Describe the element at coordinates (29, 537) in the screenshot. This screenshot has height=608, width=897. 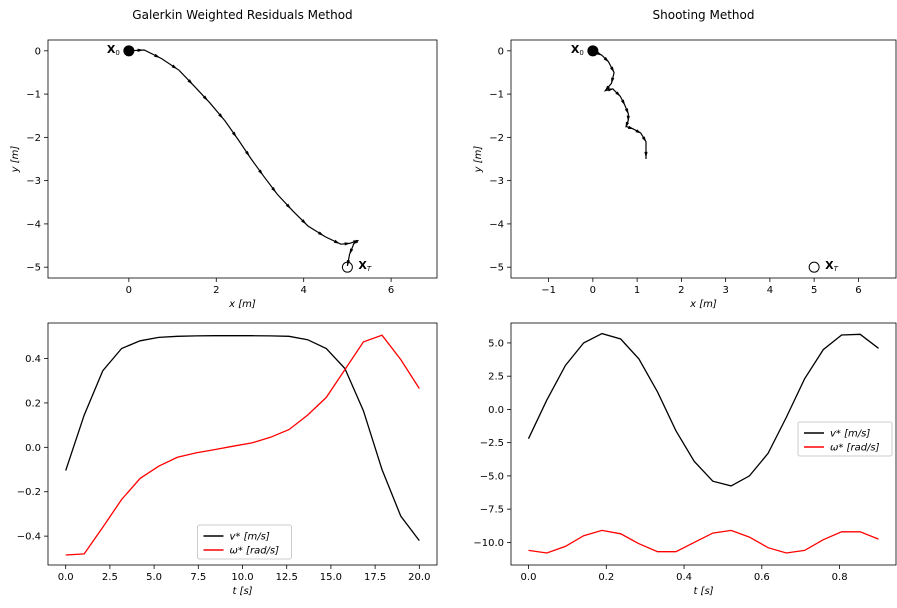
I see `y-tick-label: −0.4` at that location.